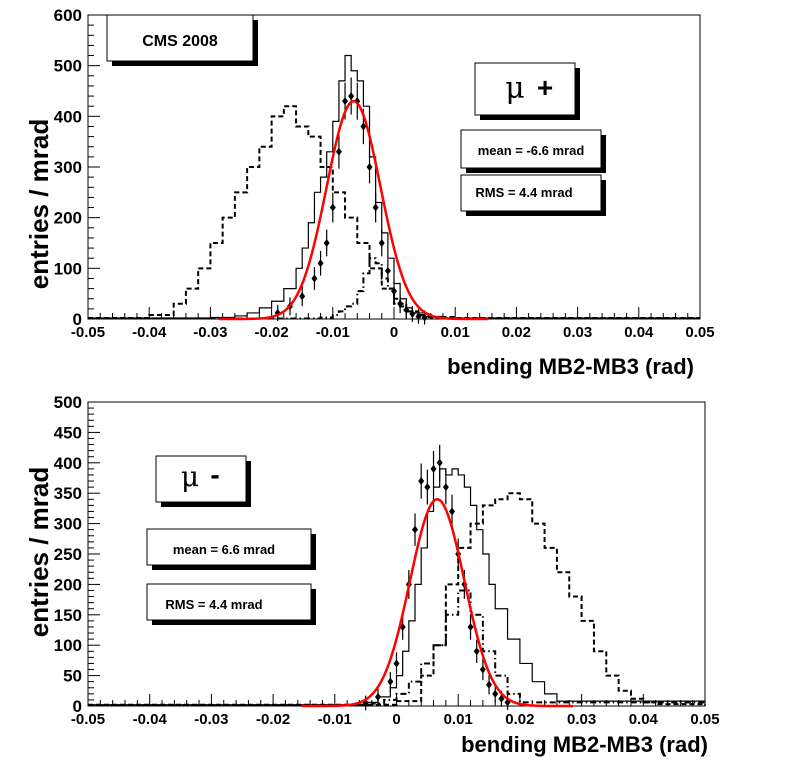  What do you see at coordinates (68, 554) in the screenshot?
I see `y-tick-label: 250` at bounding box center [68, 554].